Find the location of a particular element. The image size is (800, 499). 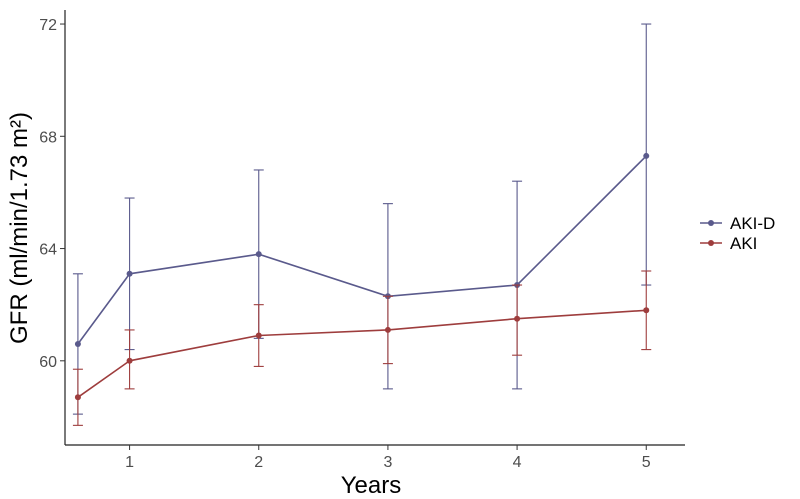

x-axis-title: Years is located at coordinates (371, 485).